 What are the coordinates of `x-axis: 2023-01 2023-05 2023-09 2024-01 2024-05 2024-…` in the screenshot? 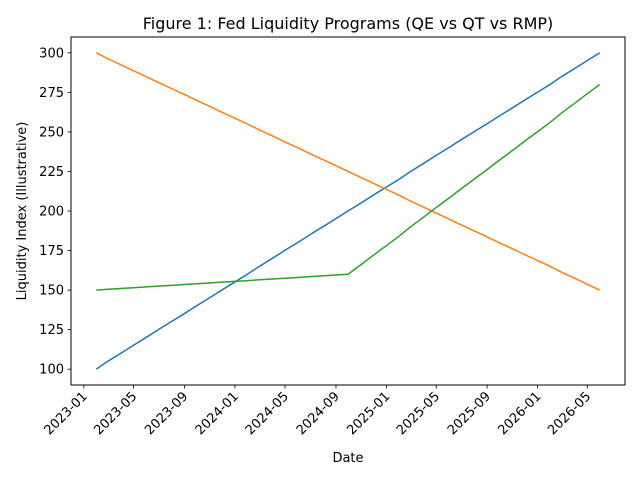 It's located at (318, 411).